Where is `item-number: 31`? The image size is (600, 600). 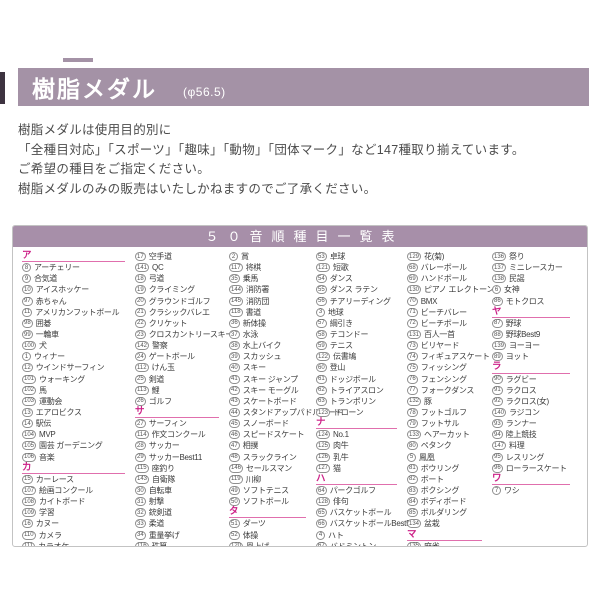
item-number: 31 is located at coordinates (140, 502).